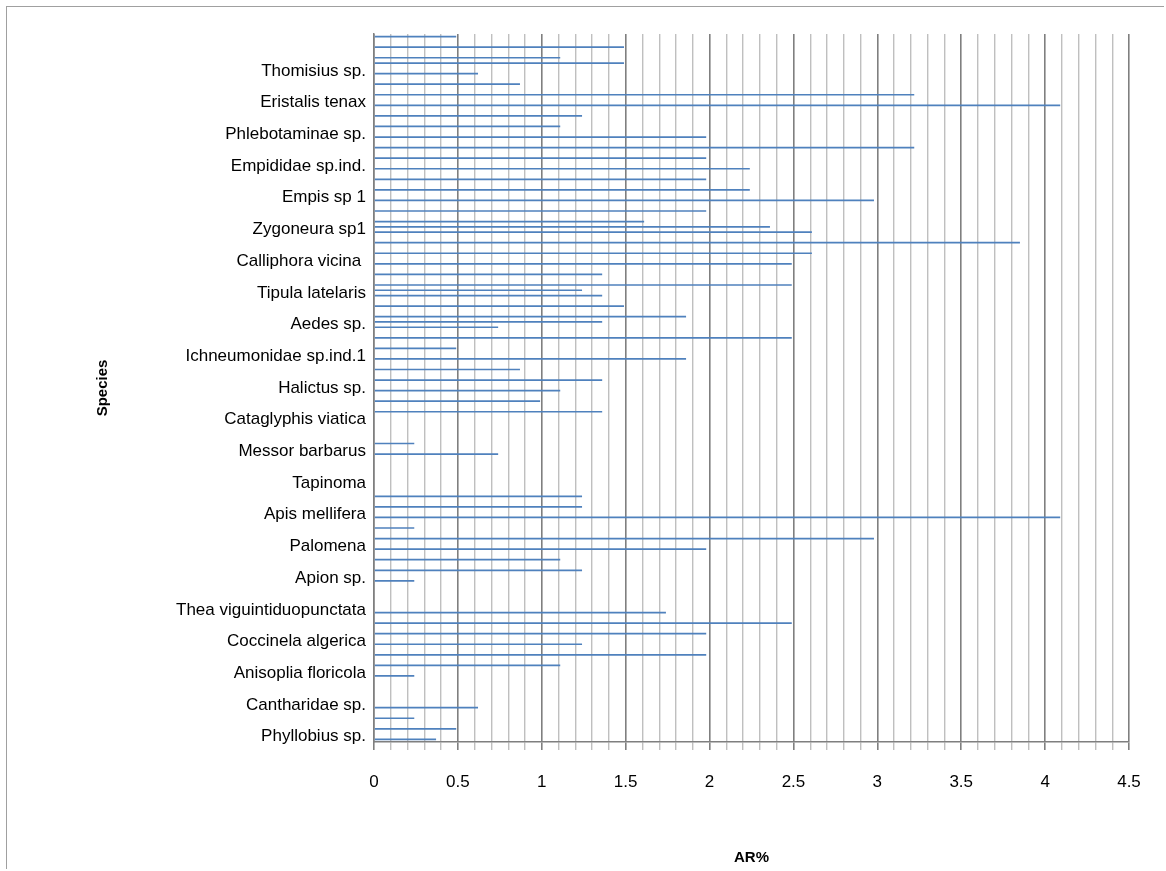 The width and height of the screenshot is (1166, 871). What do you see at coordinates (328, 324) in the screenshot?
I see `y-tick-label: Aedes sp.` at bounding box center [328, 324].